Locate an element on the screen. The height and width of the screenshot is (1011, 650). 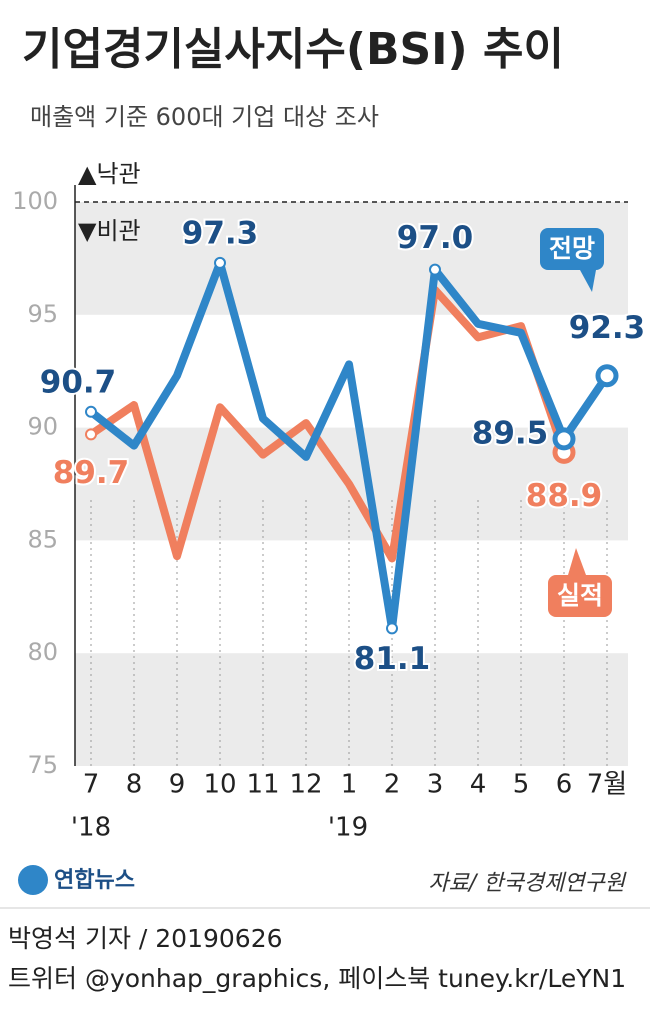
byline: 박영석 기자 / 20190626 is located at coordinates (145, 938).